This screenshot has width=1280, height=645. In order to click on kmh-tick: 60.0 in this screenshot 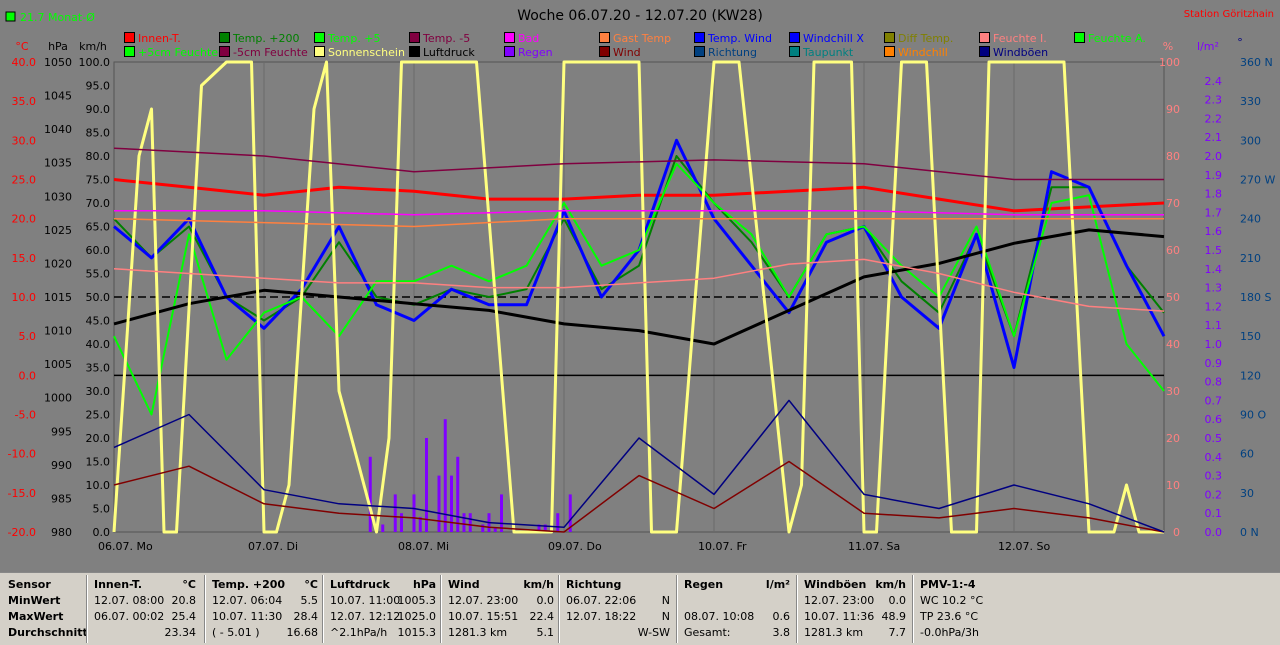, I will do `click(98, 250)`.